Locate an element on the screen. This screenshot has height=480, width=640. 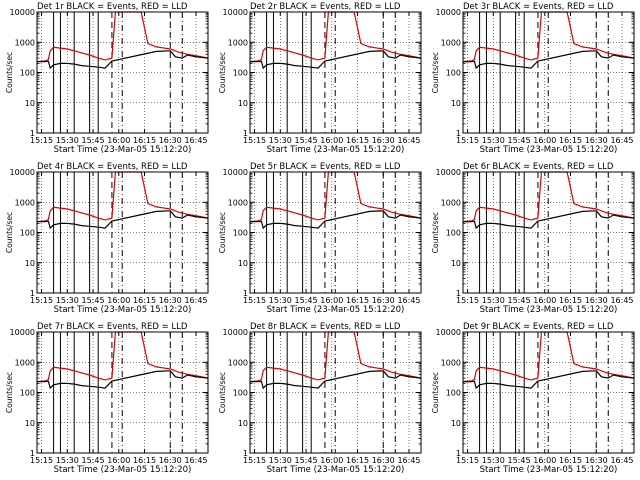
panel-title: Det 8r BLACK = Events, RED = LLD is located at coordinates (325, 327).